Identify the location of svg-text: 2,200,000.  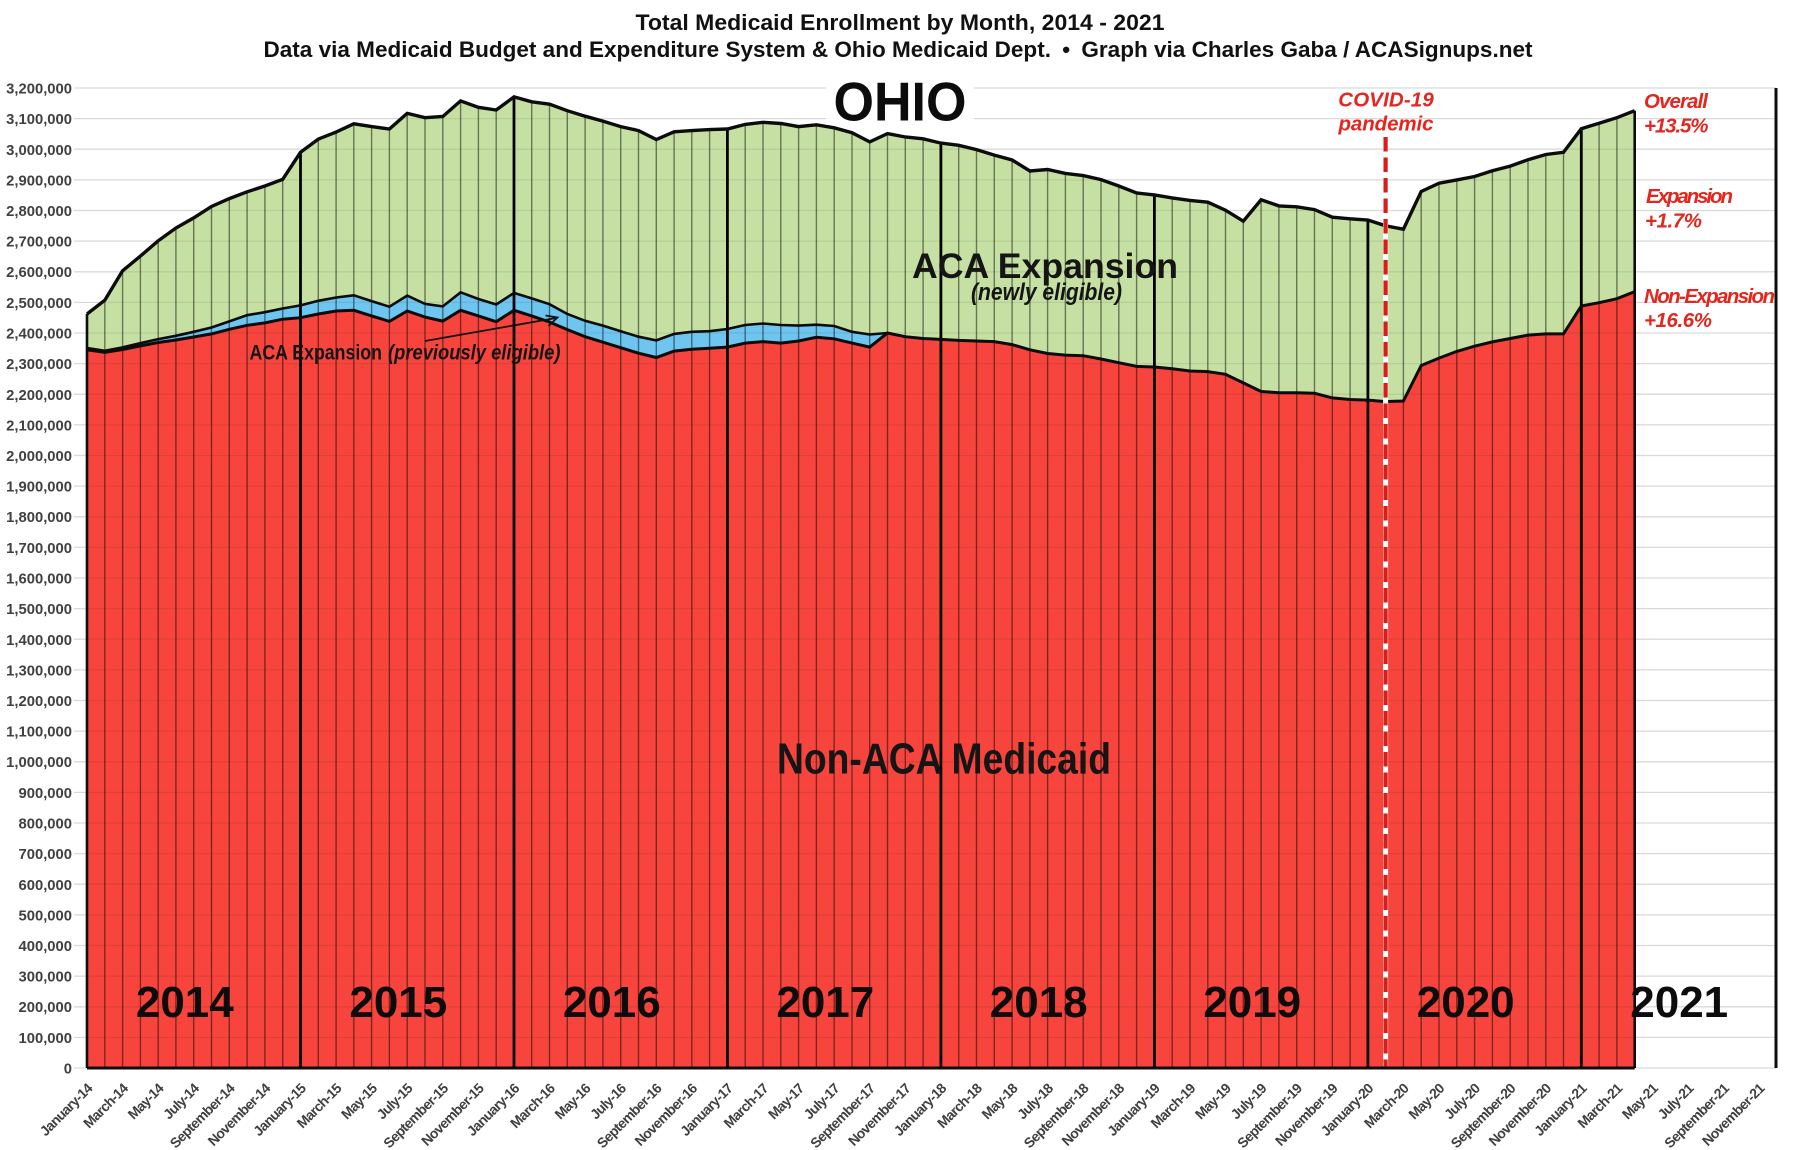
(39, 396).